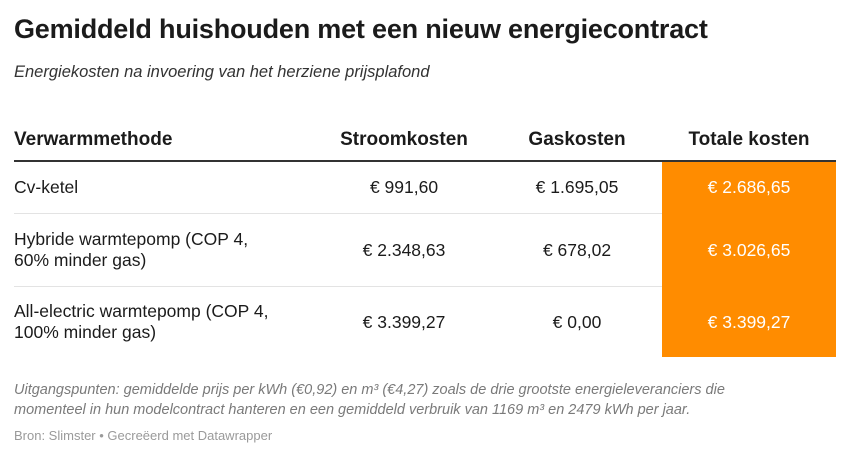 The width and height of the screenshot is (849, 460). Describe the element at coordinates (749, 187) in the screenshot. I see `cell-totale-kosten: € 2.686,65` at that location.